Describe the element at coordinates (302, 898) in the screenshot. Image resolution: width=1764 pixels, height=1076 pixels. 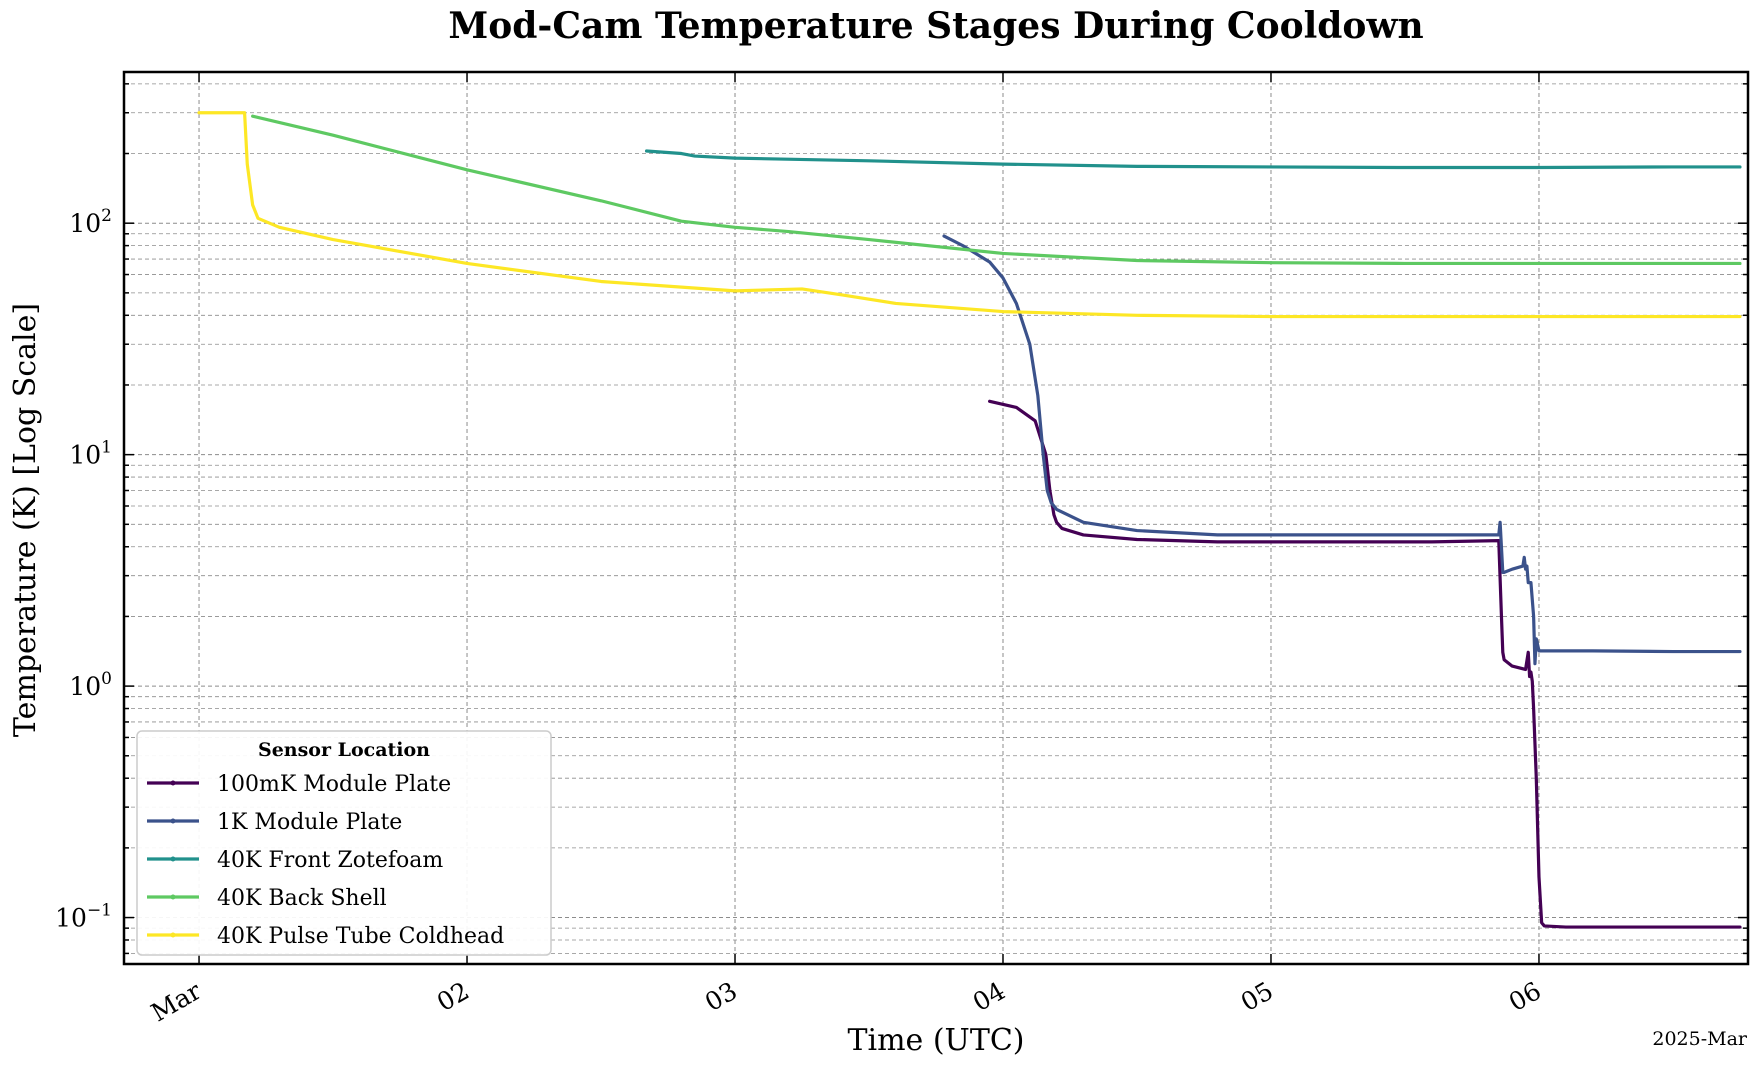
I see `legend-label-3: 40K Back Shell` at that location.